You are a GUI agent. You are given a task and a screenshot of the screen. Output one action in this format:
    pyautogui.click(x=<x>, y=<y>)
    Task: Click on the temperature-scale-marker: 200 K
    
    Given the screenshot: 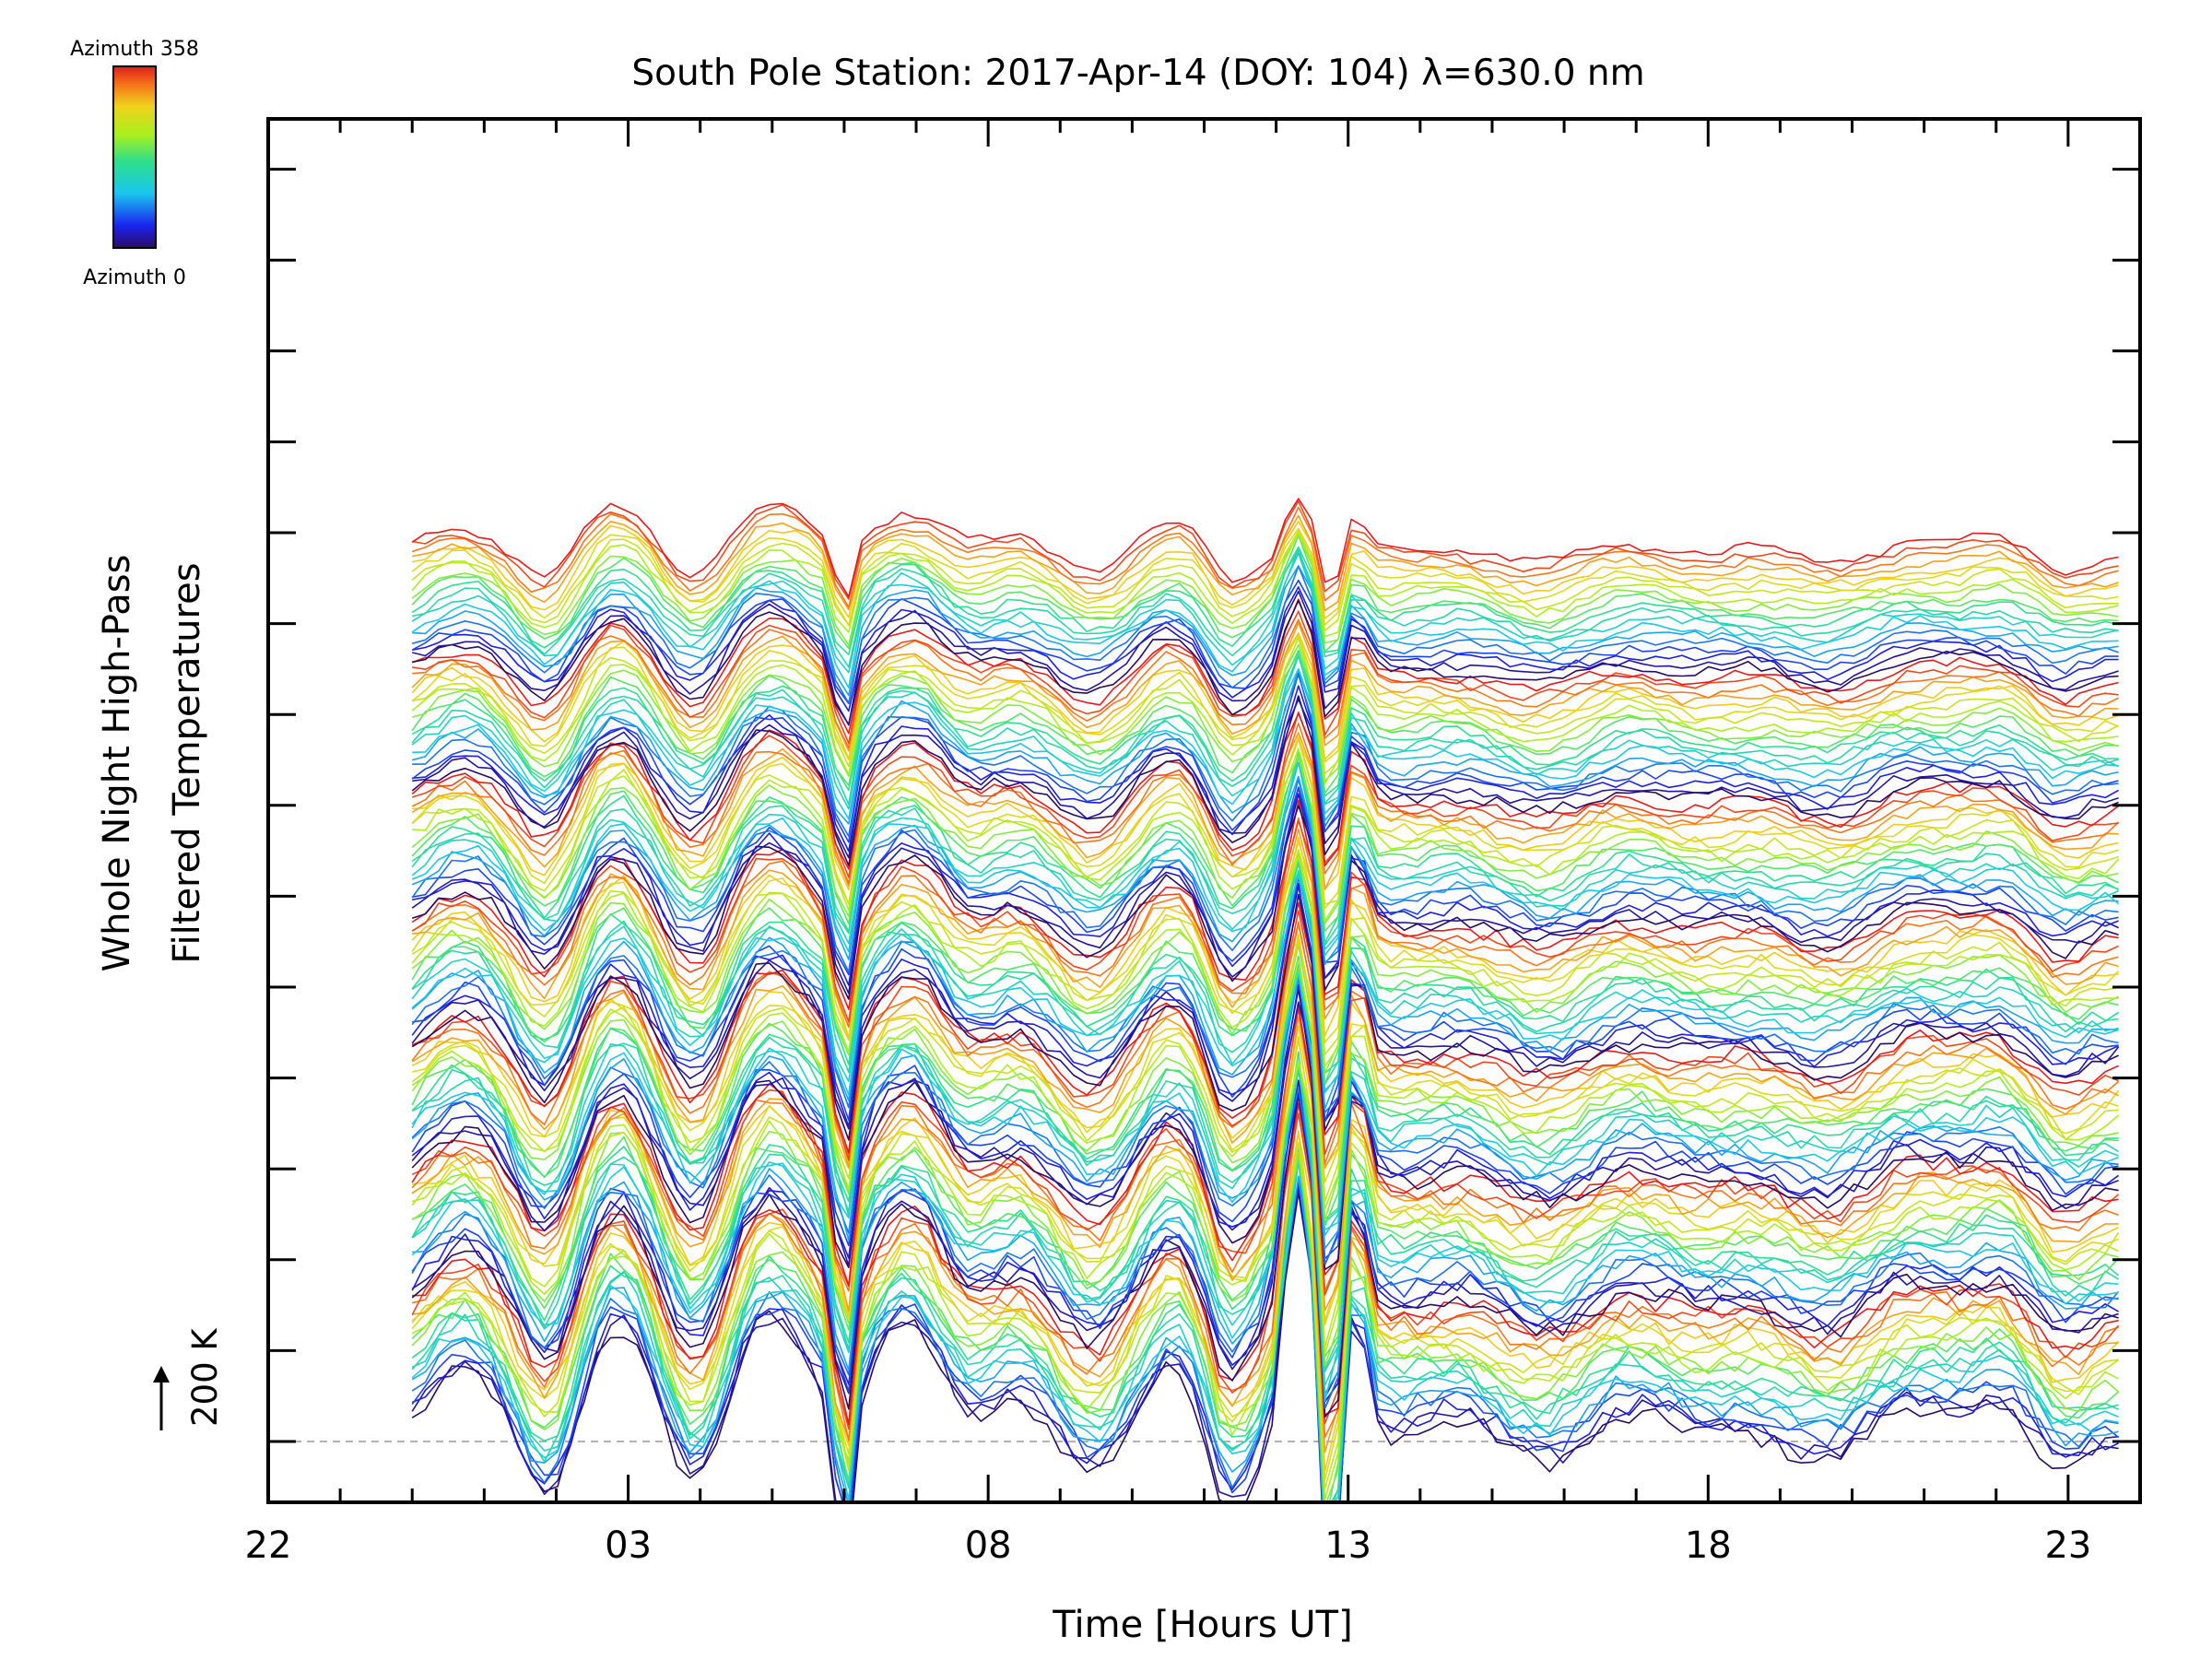 What is the action you would take?
    pyautogui.click(x=189, y=1378)
    